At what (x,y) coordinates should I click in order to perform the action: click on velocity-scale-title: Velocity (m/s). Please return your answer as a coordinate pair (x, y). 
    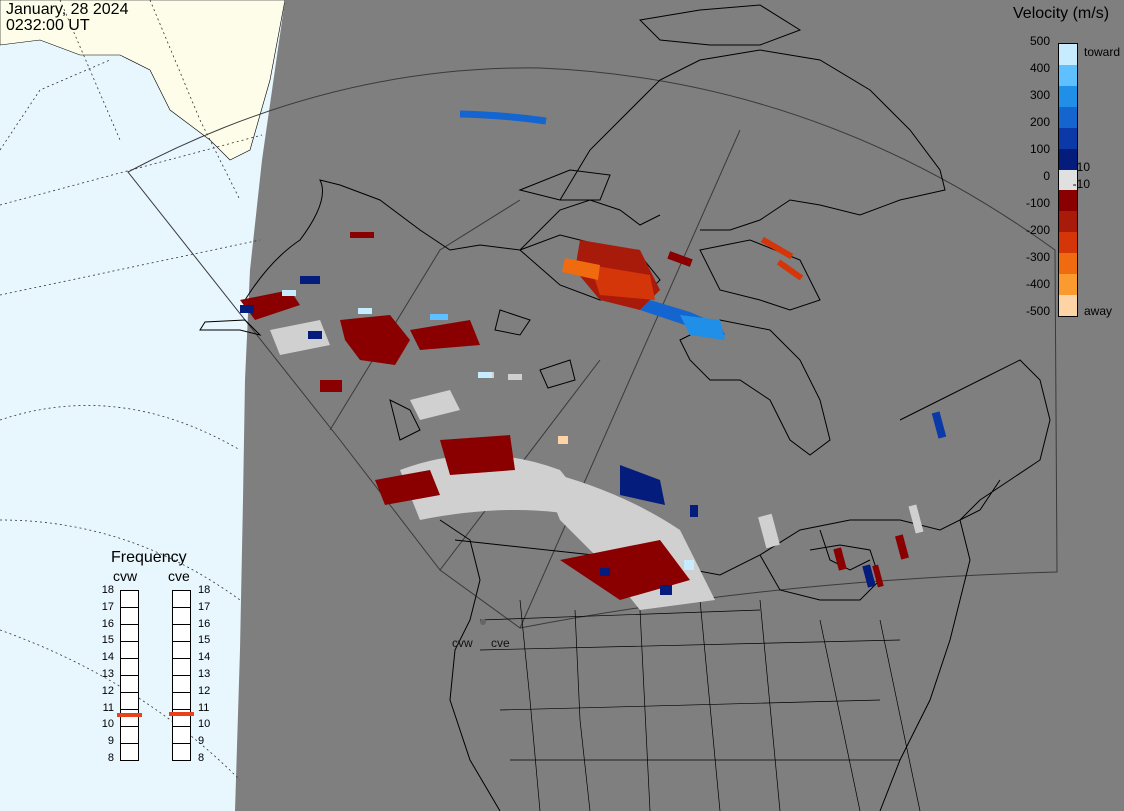
    Looking at the image, I should click on (1061, 13).